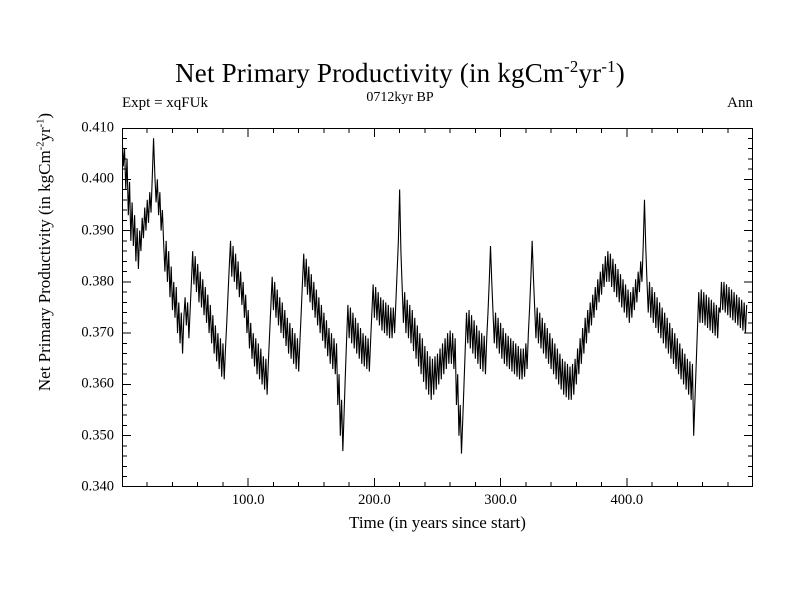 This screenshot has height=600, width=800. What do you see at coordinates (44, 115) in the screenshot?
I see `y-axis-title-end: )` at bounding box center [44, 115].